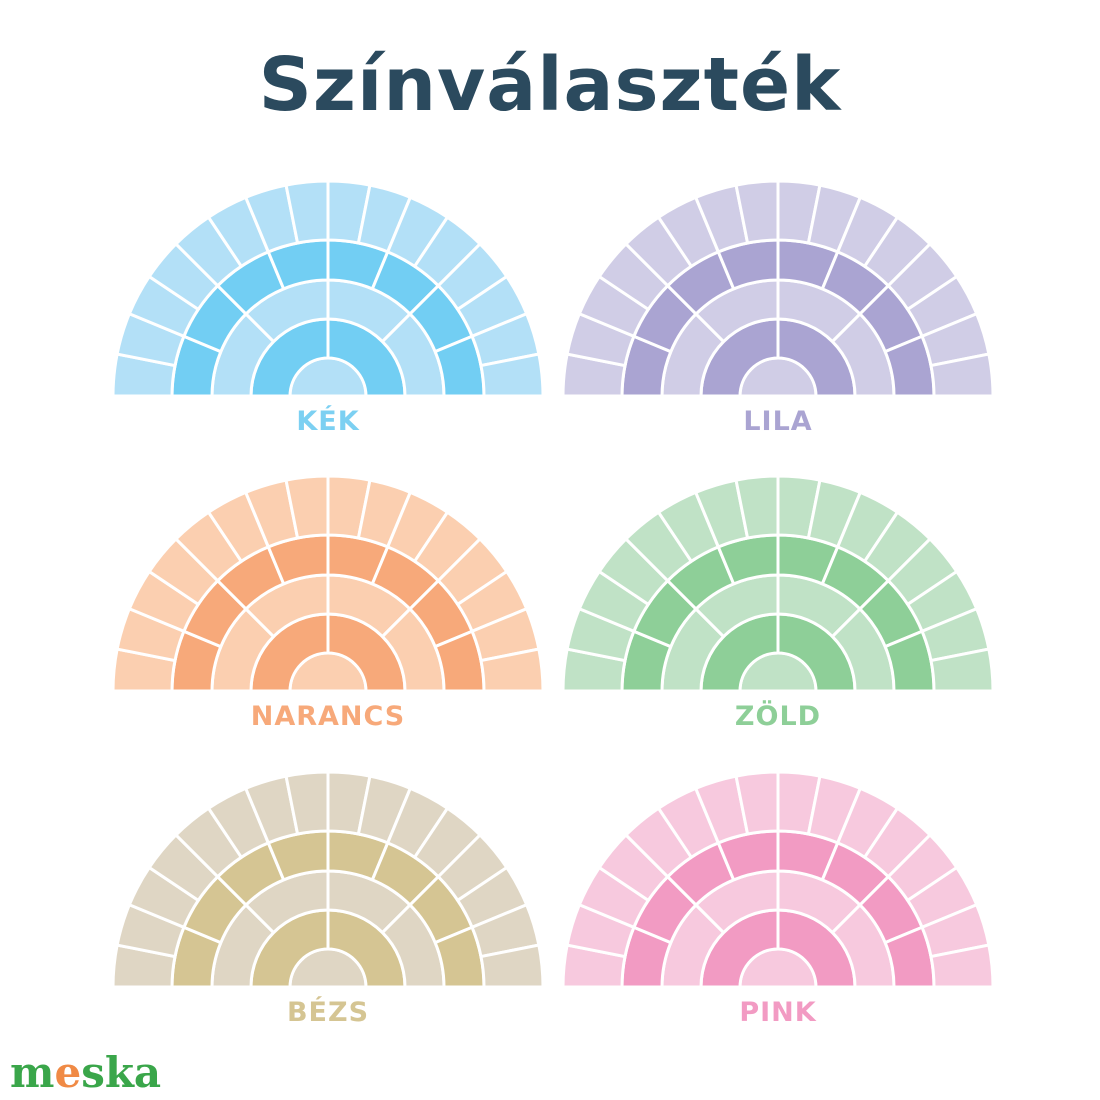 The width and height of the screenshot is (1100, 1100). I want to click on page-title: Színválaszték, so click(550, 85).